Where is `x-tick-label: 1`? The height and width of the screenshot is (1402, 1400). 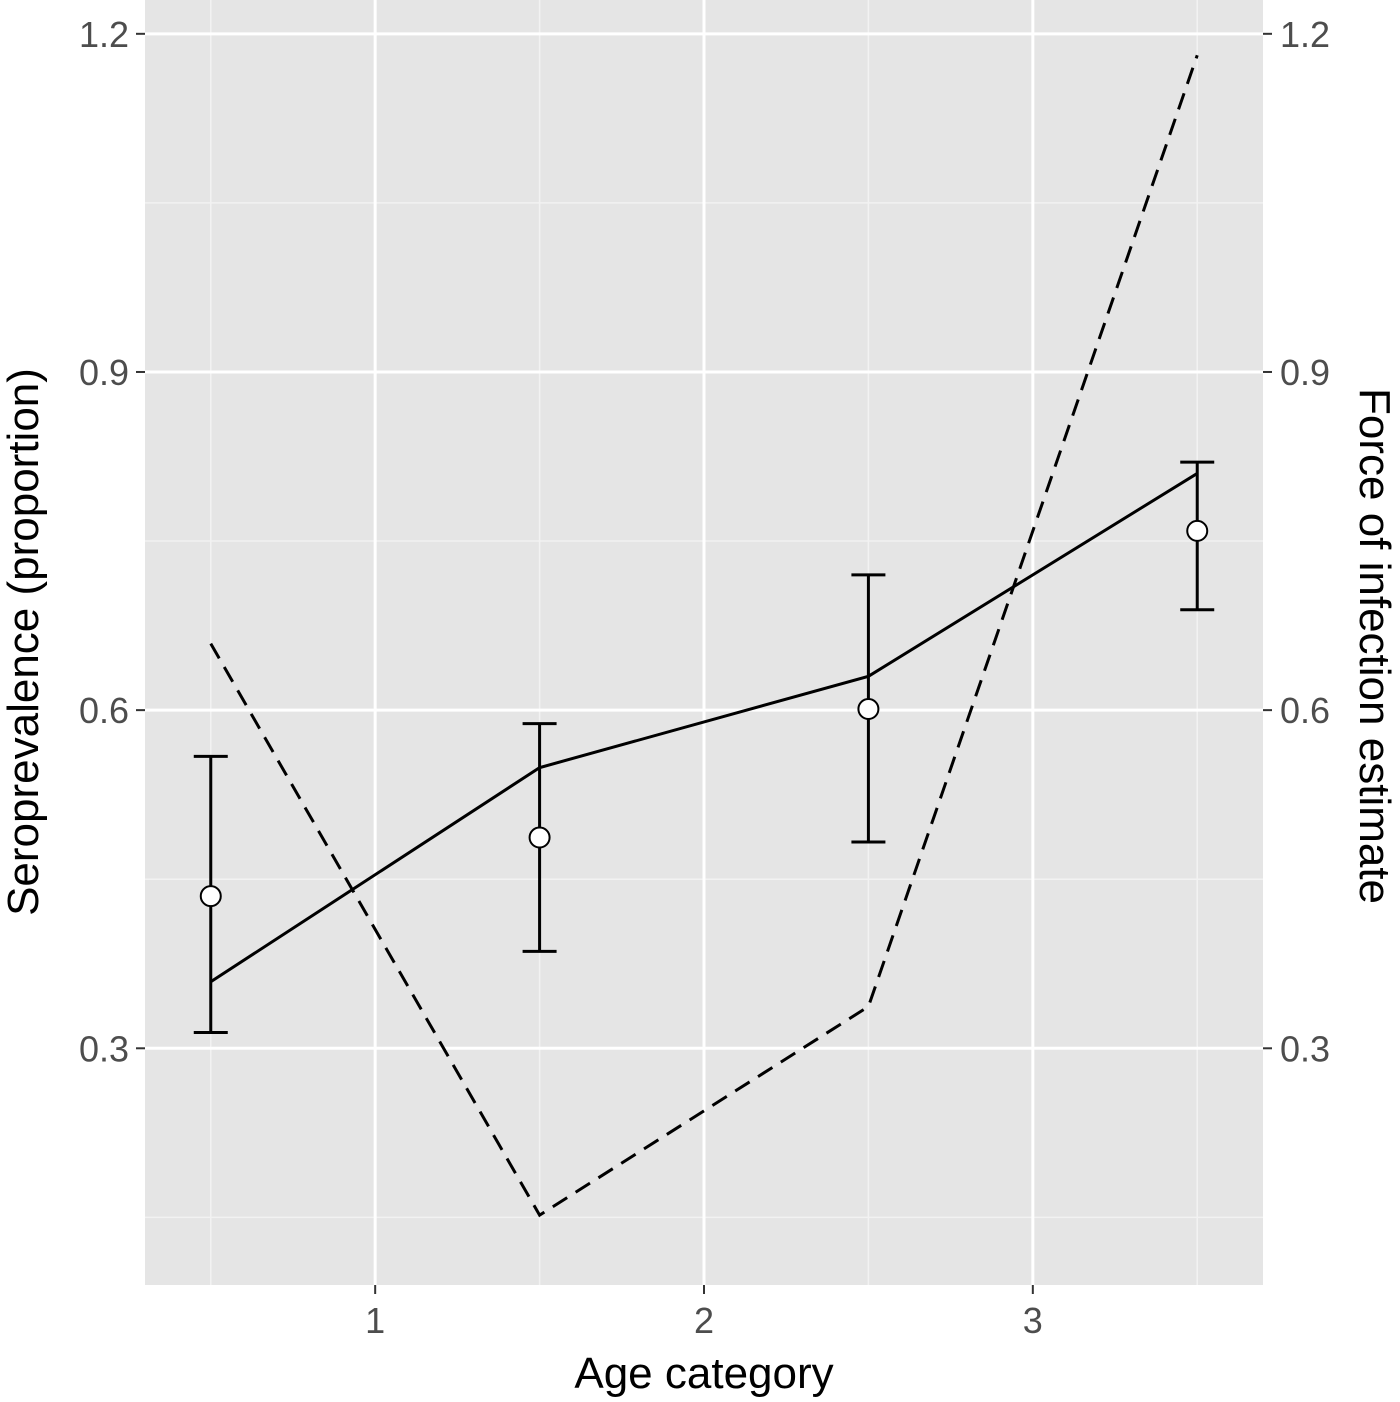
x-tick-label: 1 is located at coordinates (375, 1320).